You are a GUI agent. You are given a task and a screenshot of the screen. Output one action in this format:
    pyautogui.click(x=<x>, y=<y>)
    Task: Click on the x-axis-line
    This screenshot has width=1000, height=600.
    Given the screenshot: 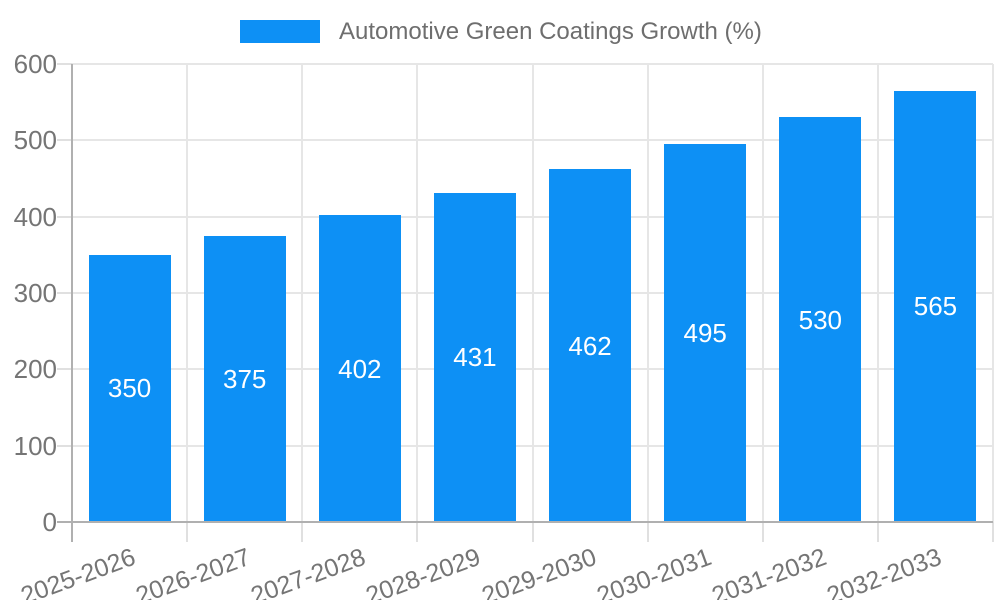 What is the action you would take?
    pyautogui.click(x=525, y=522)
    